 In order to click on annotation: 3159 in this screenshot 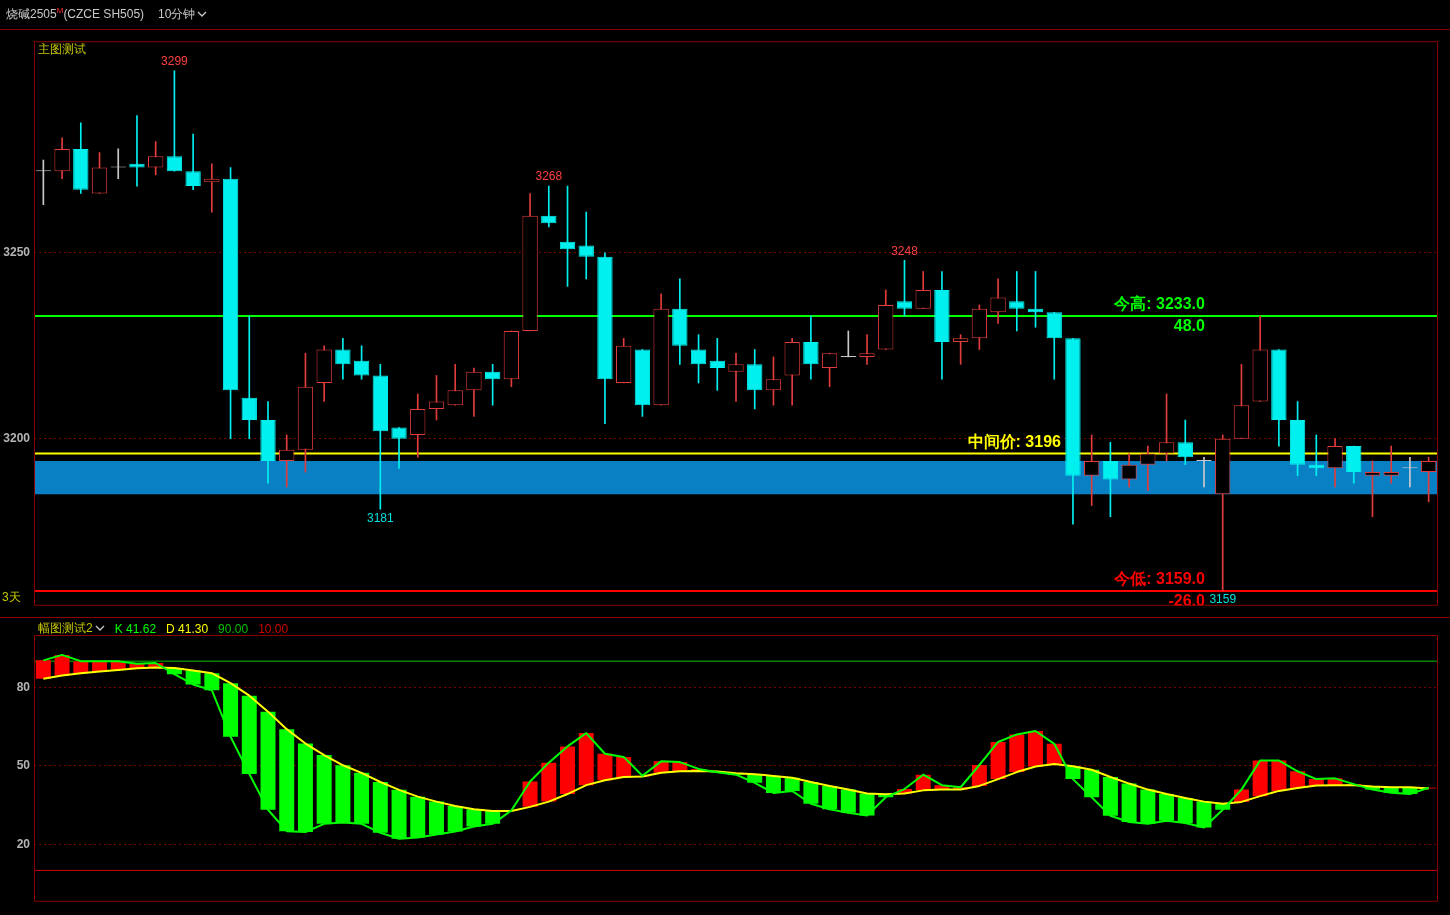, I will do `click(1223, 599)`.